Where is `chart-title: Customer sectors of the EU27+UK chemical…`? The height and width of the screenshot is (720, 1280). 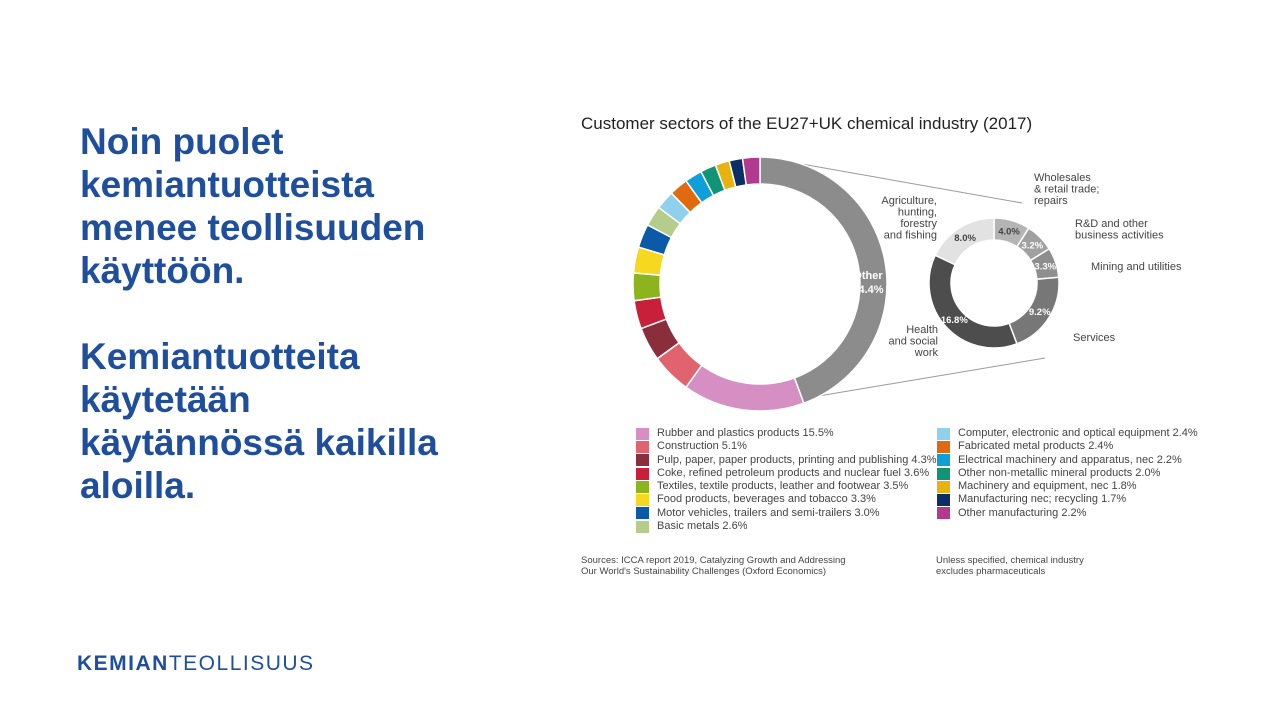 chart-title: Customer sectors of the EU27+UK chemical… is located at coordinates (807, 123).